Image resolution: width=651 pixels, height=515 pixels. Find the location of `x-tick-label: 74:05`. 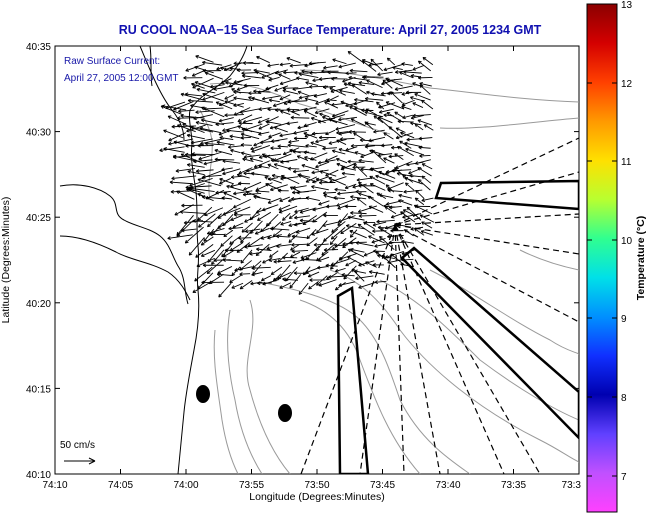

x-tick-label: 74:05 is located at coordinates (120, 485).